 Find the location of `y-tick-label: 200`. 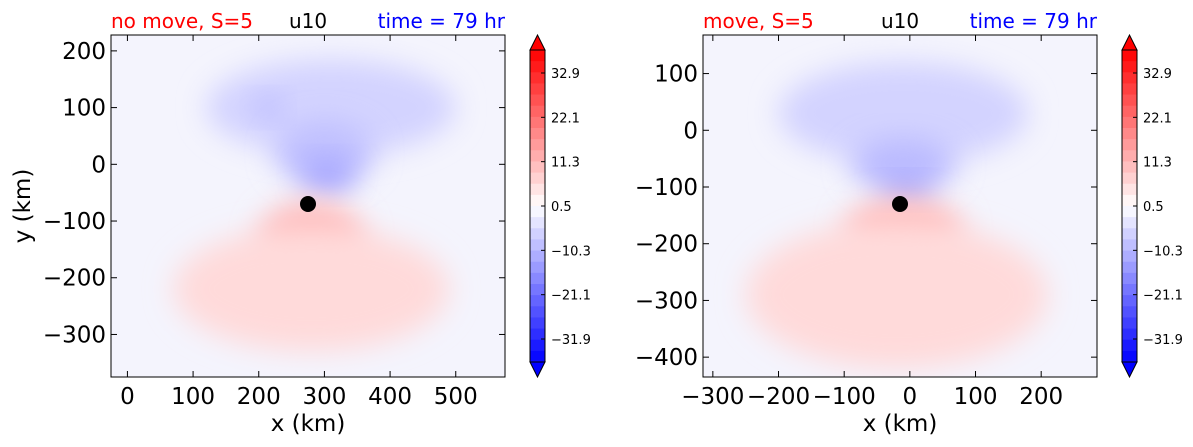

y-tick-label: 200 is located at coordinates (84, 52).